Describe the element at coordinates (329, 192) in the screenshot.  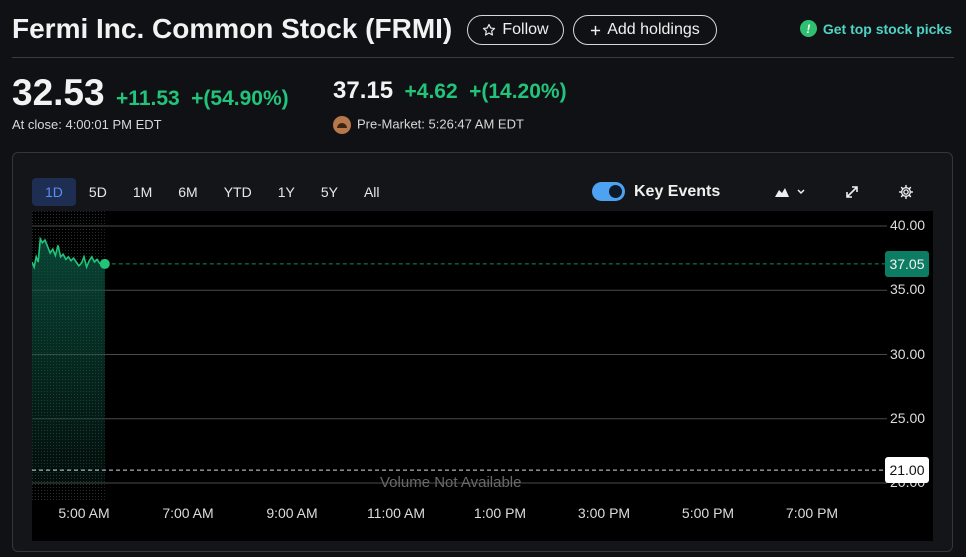
I see `range-5y: 5Y` at that location.